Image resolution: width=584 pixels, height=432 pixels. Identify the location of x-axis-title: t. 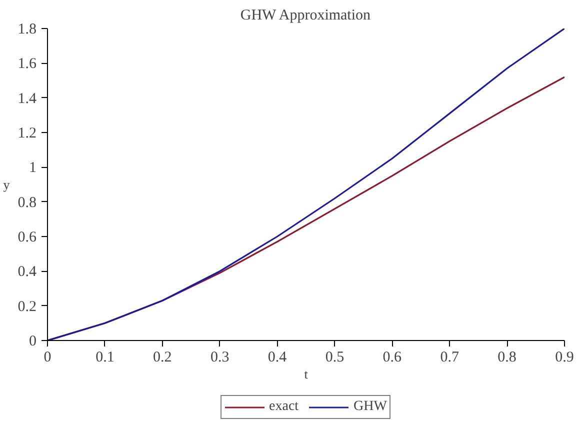
(306, 374).